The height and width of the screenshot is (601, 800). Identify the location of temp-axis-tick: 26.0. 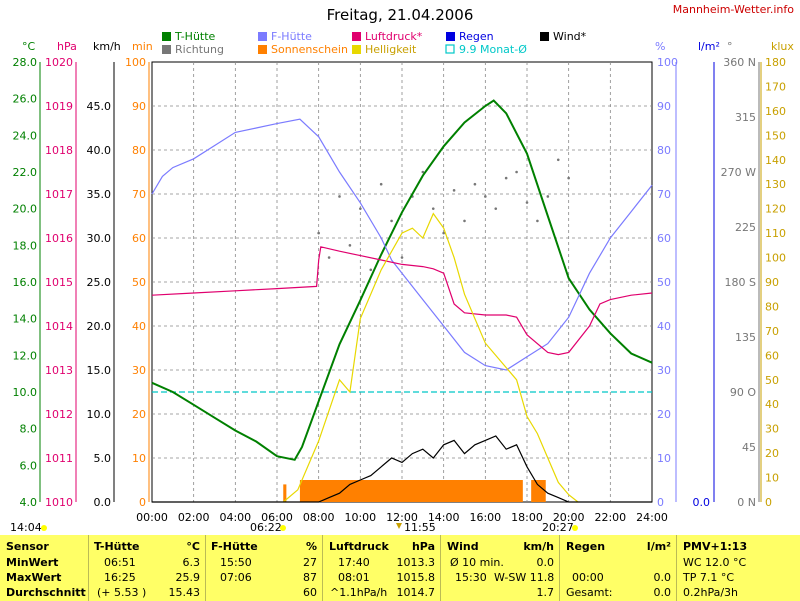
(25, 99).